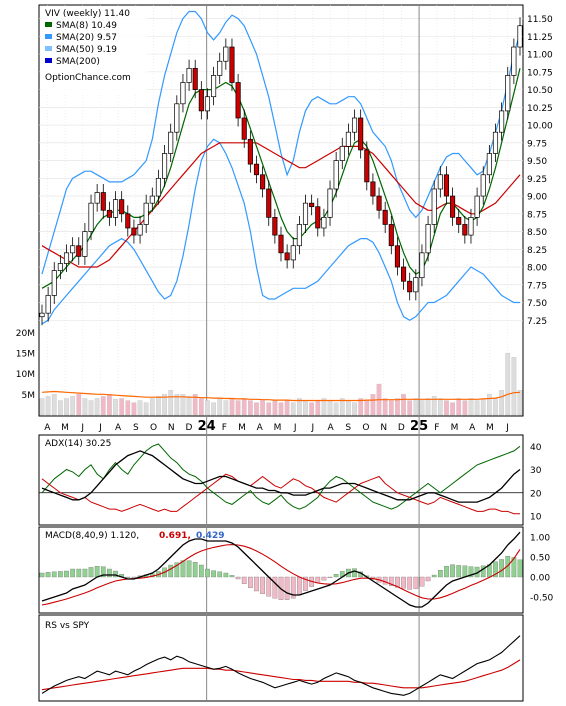 Image resolution: width=566 pixels, height=706 pixels. Describe the element at coordinates (537, 180) in the screenshot. I see `price-tick-label: 9.25` at that location.